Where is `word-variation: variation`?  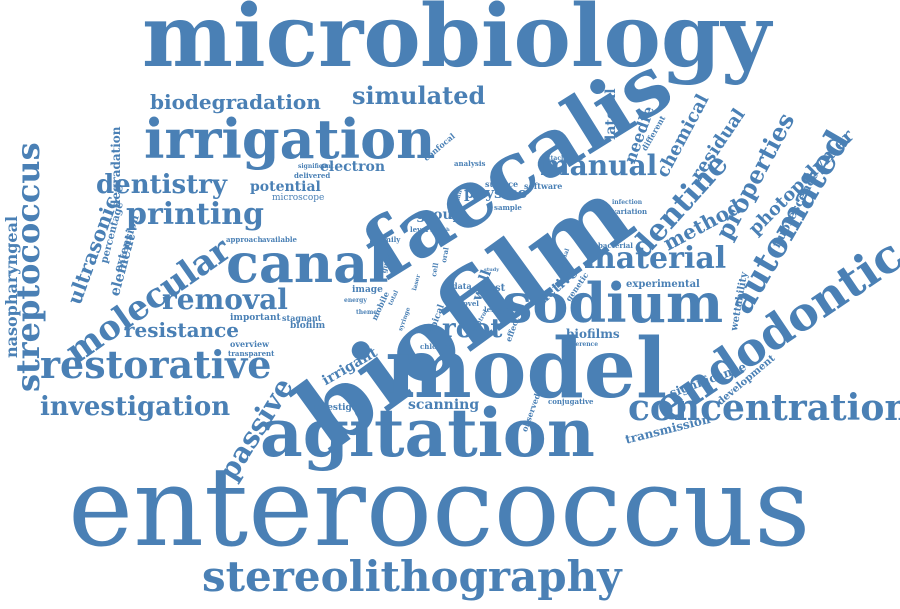 word-variation: variation is located at coordinates (630, 211).